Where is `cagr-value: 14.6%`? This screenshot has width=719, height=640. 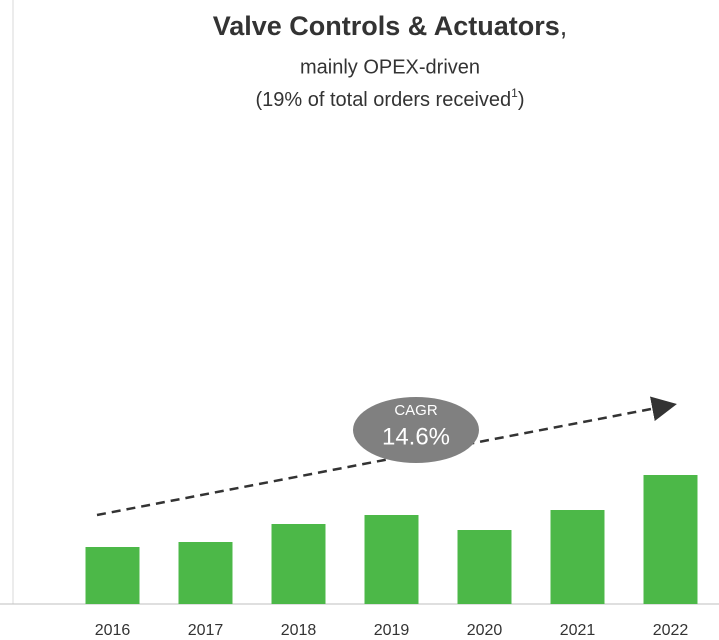
cagr-value: 14.6% is located at coordinates (416, 436).